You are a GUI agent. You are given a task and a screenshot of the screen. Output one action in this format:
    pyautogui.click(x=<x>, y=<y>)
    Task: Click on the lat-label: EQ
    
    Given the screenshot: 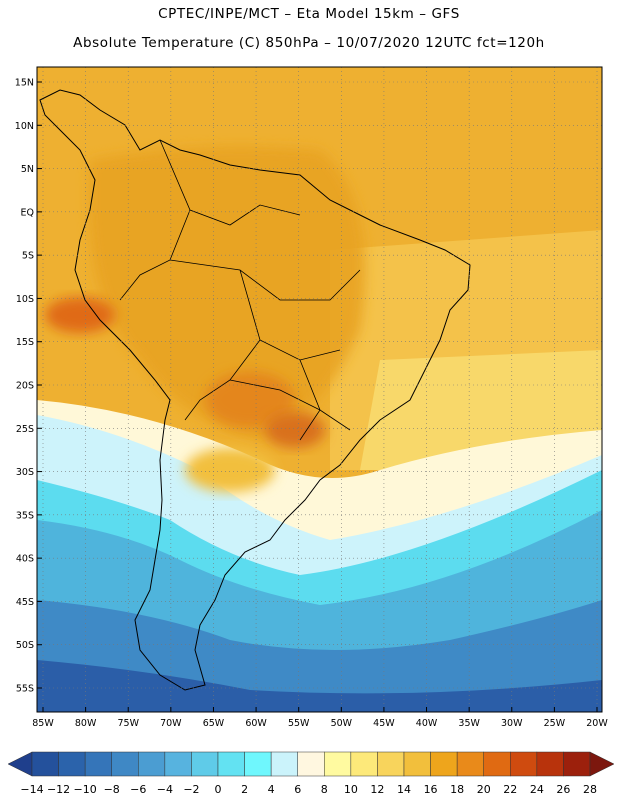 What is the action you would take?
    pyautogui.click(x=27, y=212)
    